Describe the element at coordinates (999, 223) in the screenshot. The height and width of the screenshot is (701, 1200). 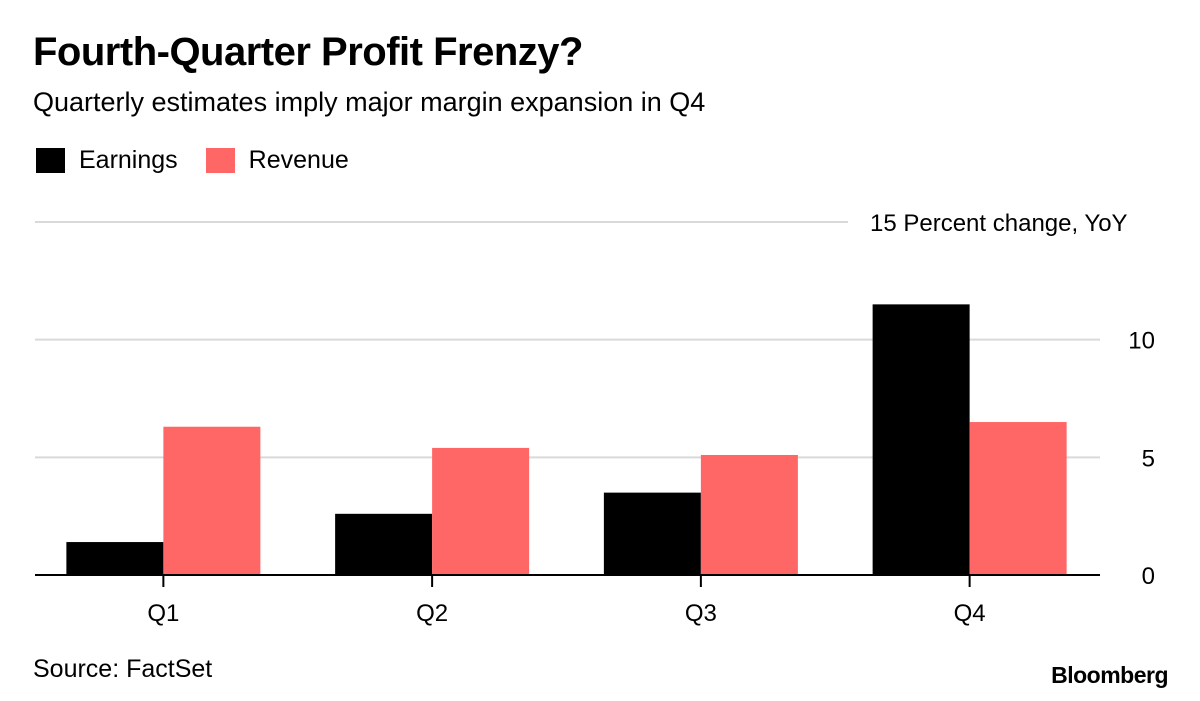
I see `y-tick-label-with-axis-title: 15 Percent change, YoY` at that location.